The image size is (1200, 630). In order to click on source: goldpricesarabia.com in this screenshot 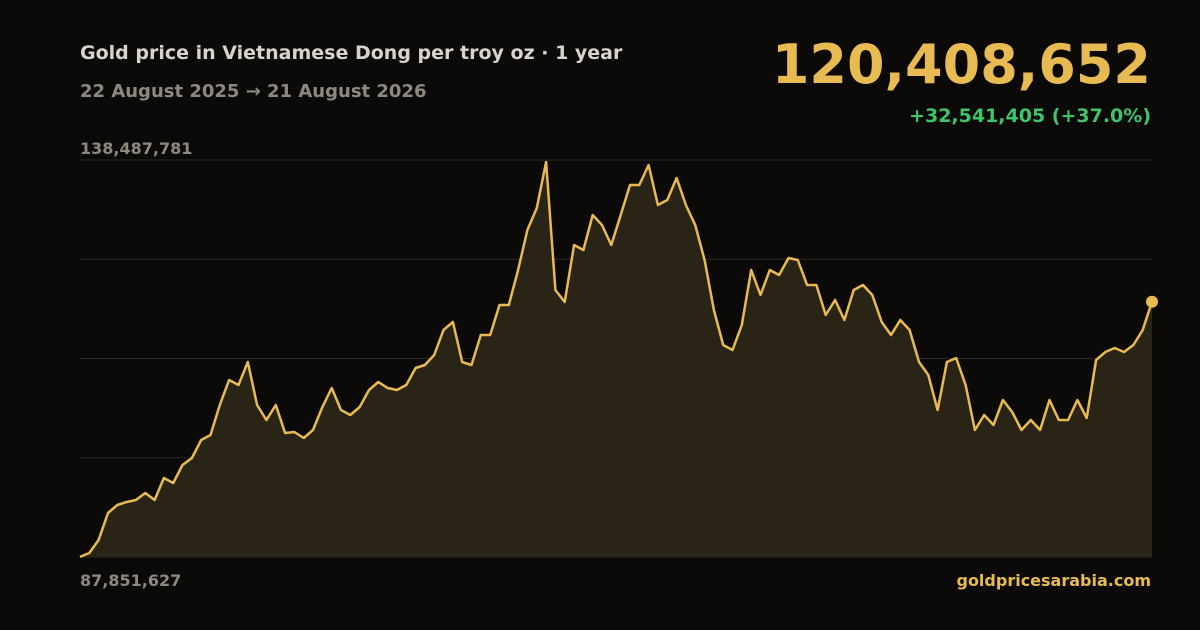, I will do `click(1053, 580)`.